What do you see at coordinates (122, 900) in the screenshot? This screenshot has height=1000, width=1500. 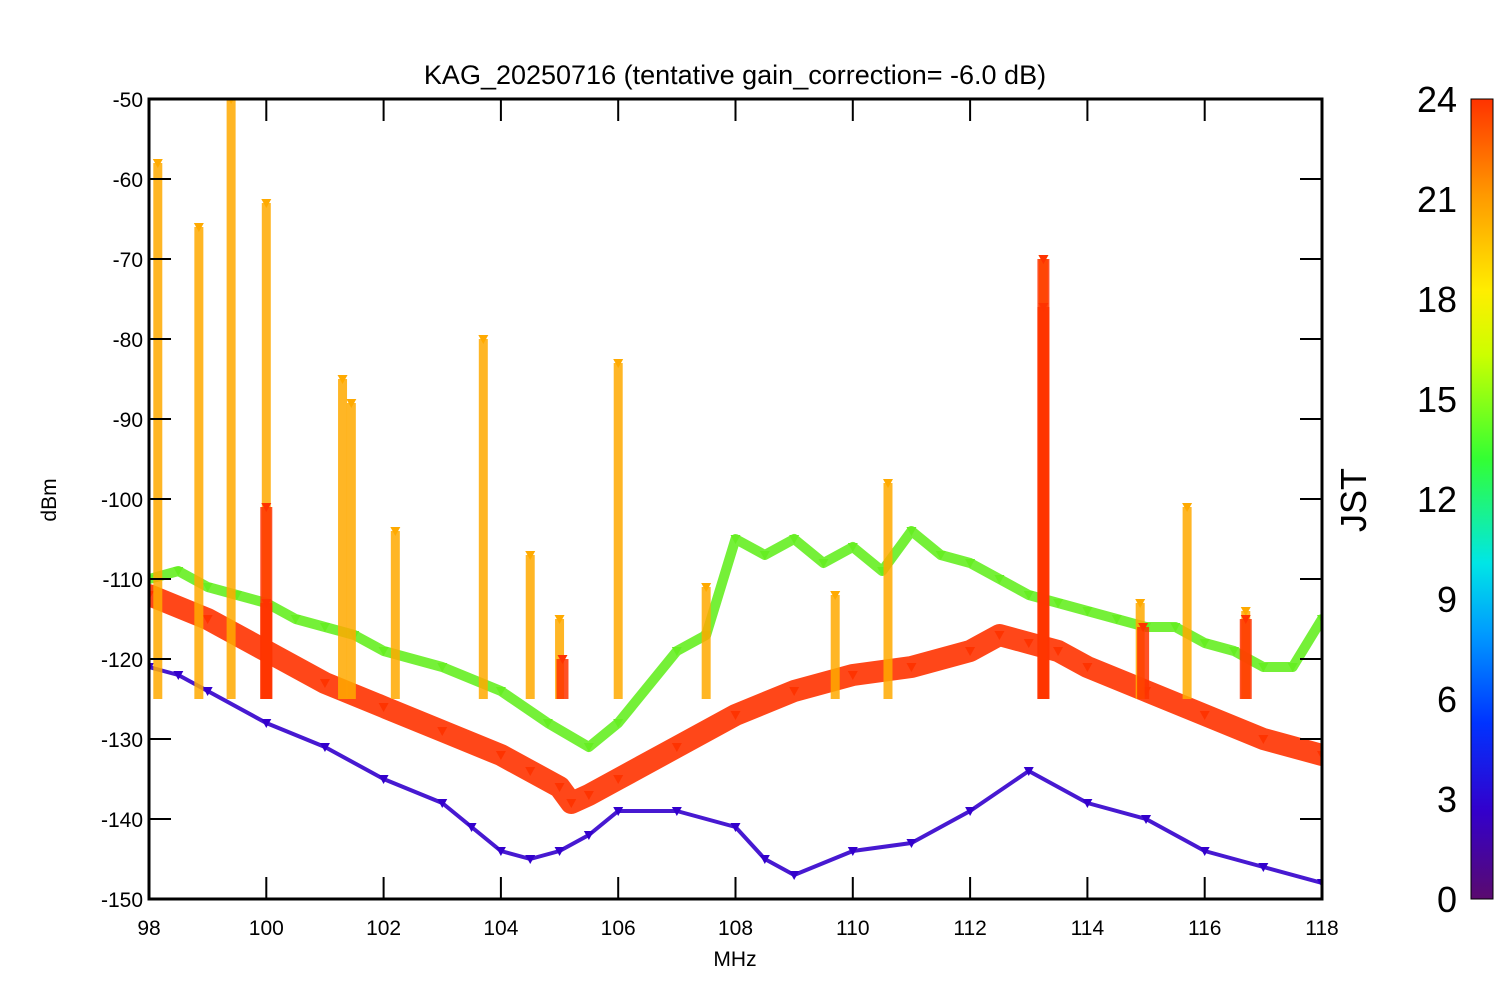 I see `y-tick-label: -150` at bounding box center [122, 900].